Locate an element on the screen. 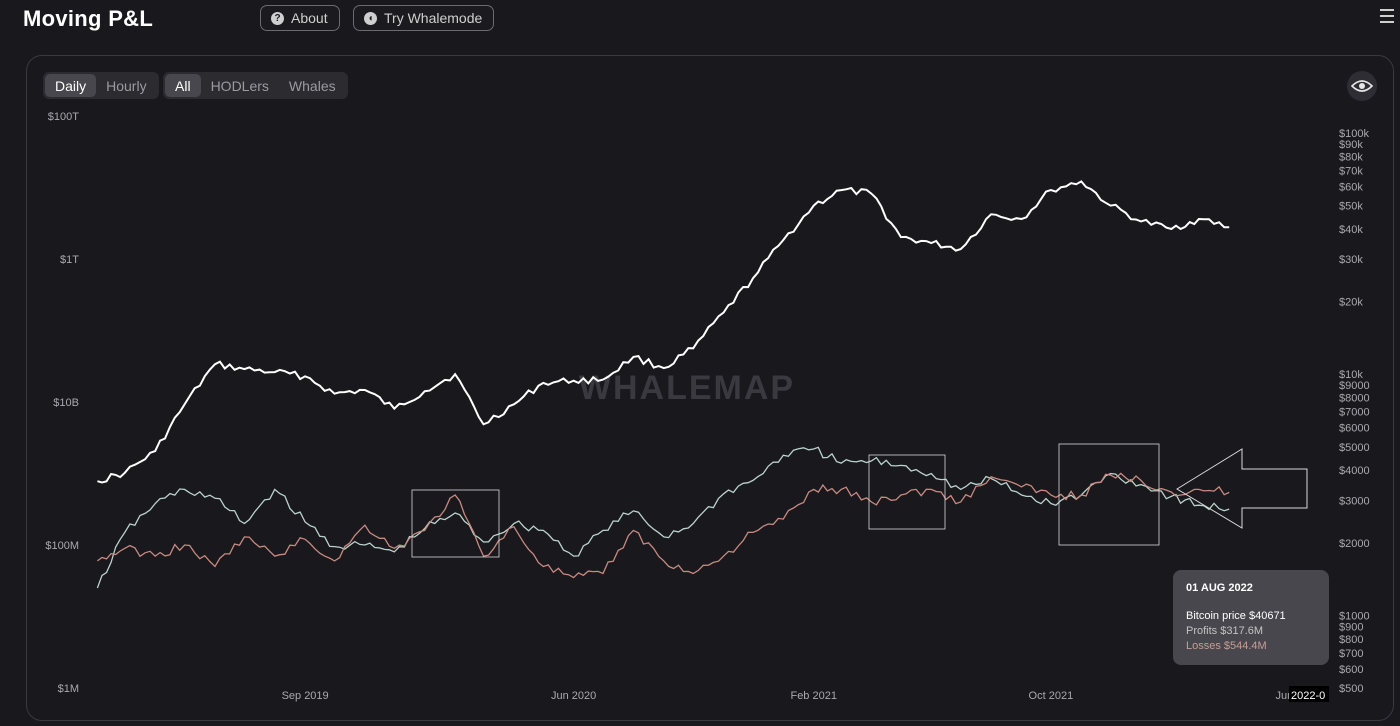  x-tick-highlight is located at coordinates (1309, 694).